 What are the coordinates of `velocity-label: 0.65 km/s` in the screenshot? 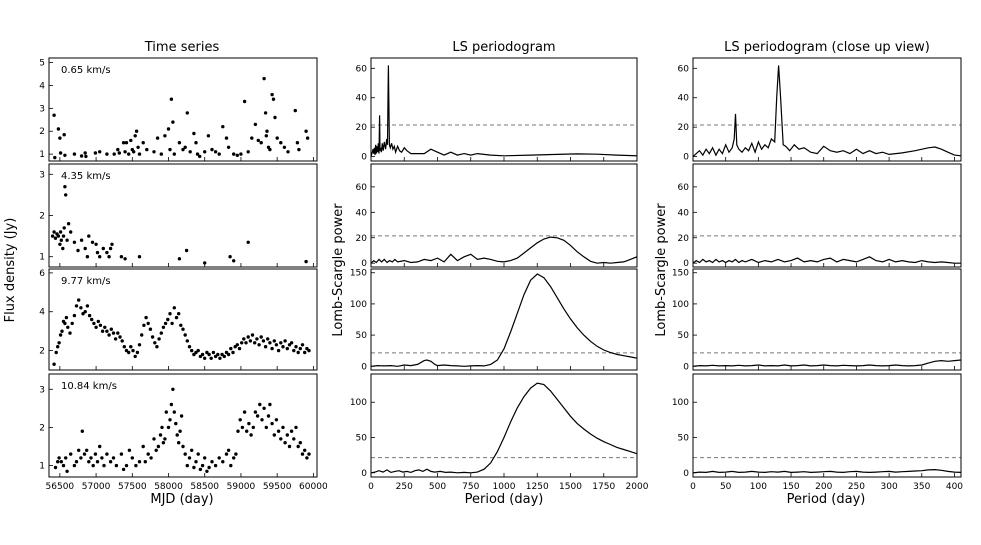 It's located at (86, 70).